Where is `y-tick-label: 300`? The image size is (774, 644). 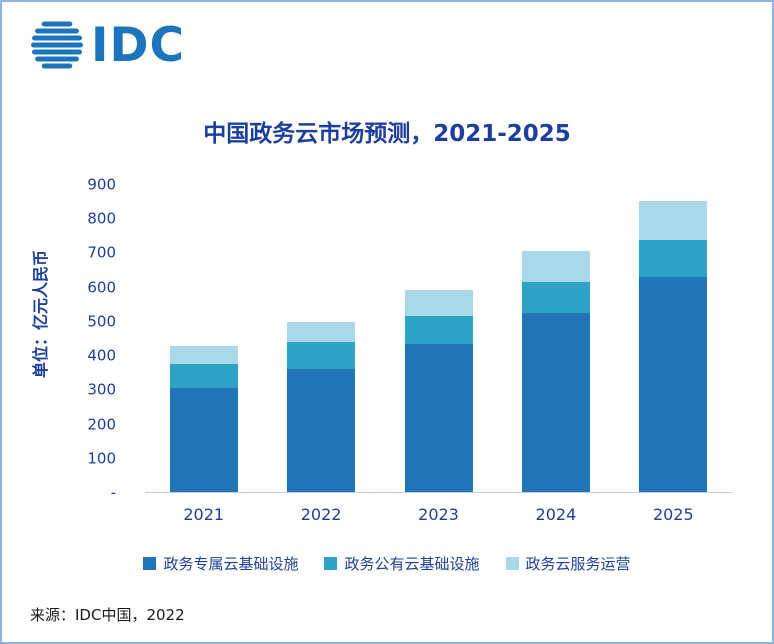
y-tick-label: 300 is located at coordinates (101, 389).